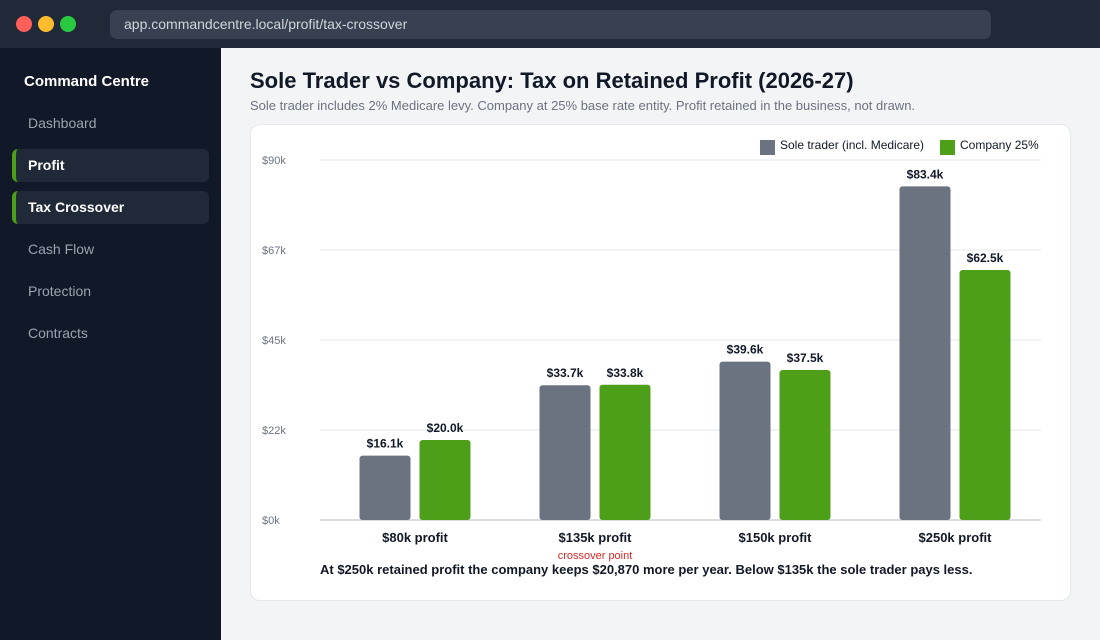 The image size is (1100, 640). I want to click on sidebar-item-cash-flow: Cash Flow, so click(61, 249).